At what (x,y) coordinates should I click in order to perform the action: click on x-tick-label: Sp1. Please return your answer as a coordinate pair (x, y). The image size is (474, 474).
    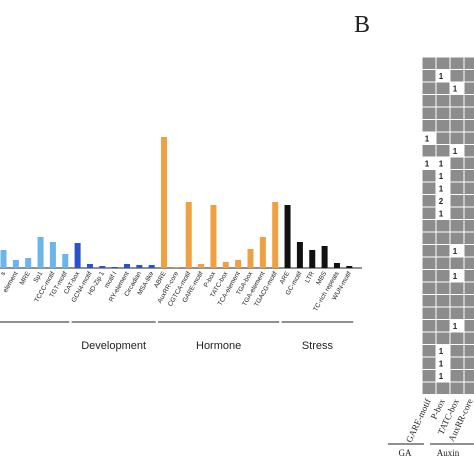
    Looking at the image, I should click on (38, 277).